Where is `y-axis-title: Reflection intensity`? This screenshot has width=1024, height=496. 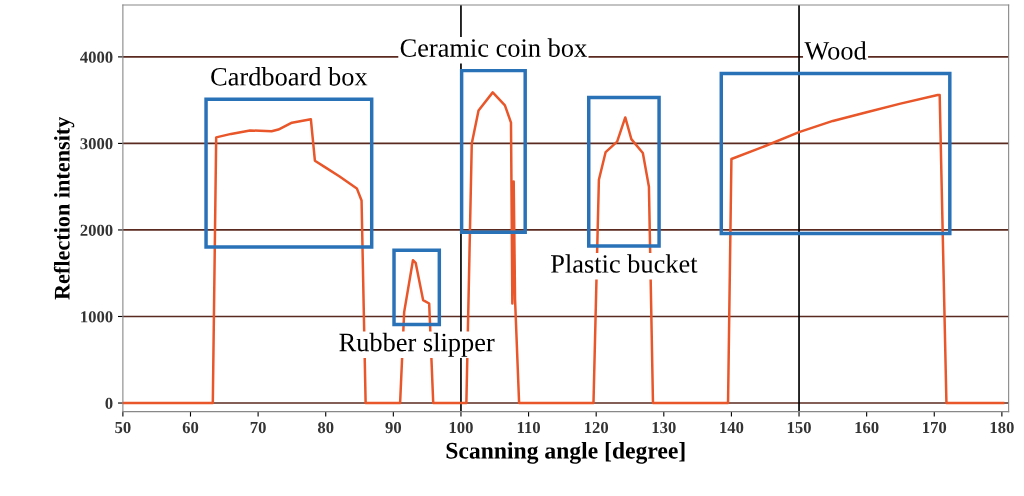 y-axis-title: Reflection intensity is located at coordinates (64, 208).